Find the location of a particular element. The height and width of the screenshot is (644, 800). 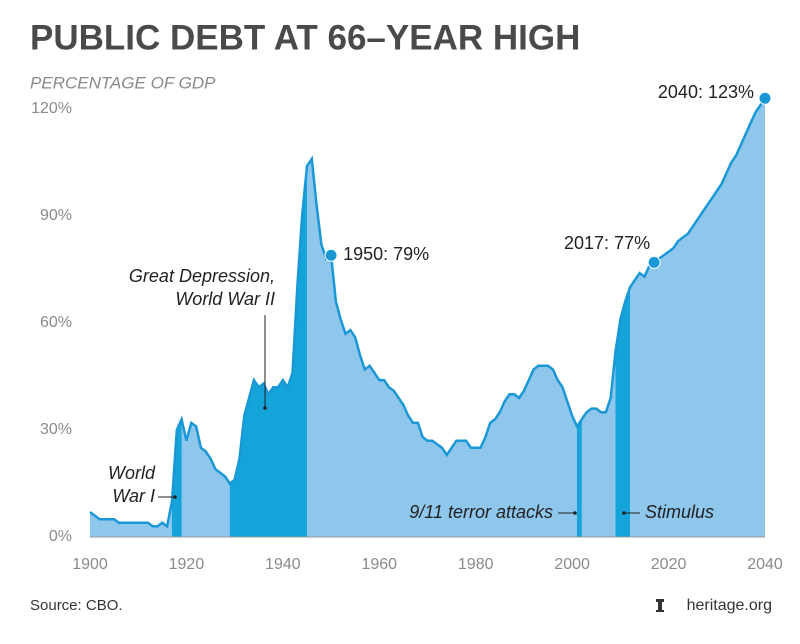

highlight-label: 9/11 terror attacks is located at coordinates (481, 512).